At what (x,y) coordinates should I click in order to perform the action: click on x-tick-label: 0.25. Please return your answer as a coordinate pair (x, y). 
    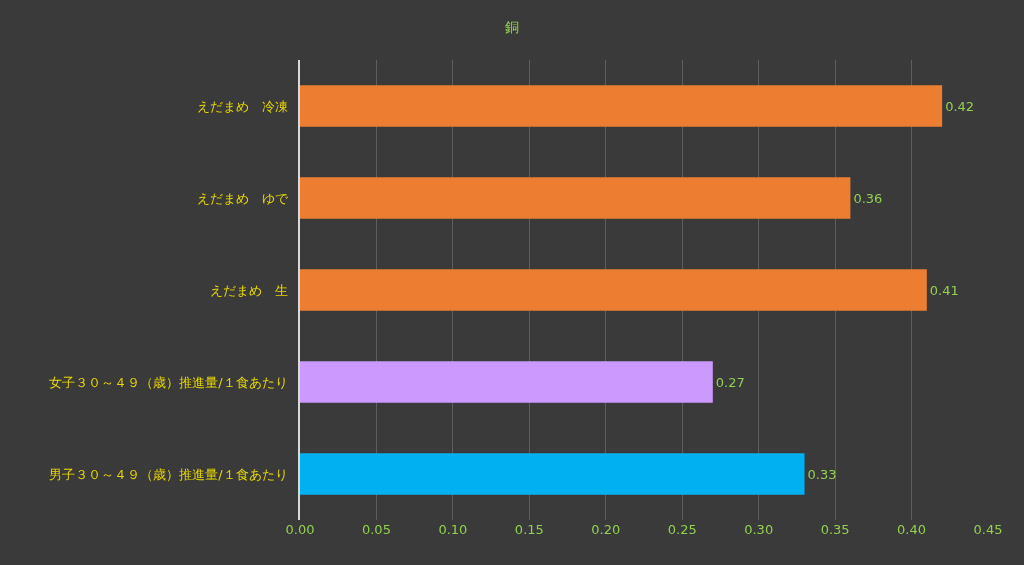
    Looking at the image, I should click on (682, 529).